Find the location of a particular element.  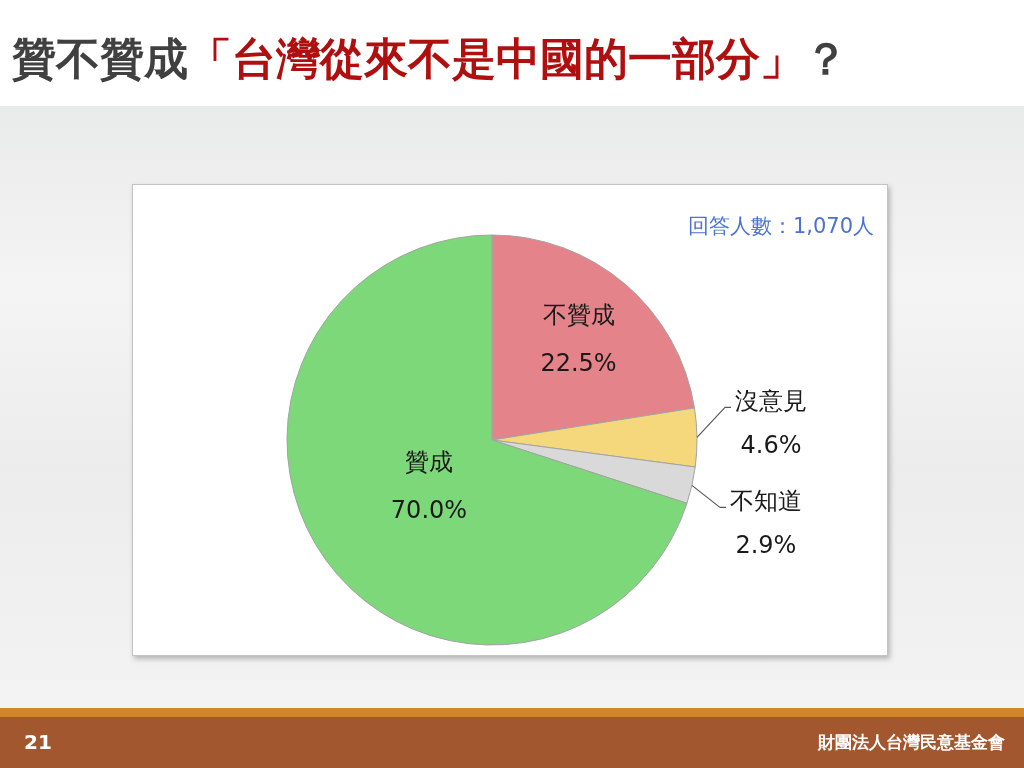

text: 21 is located at coordinates (38, 742).